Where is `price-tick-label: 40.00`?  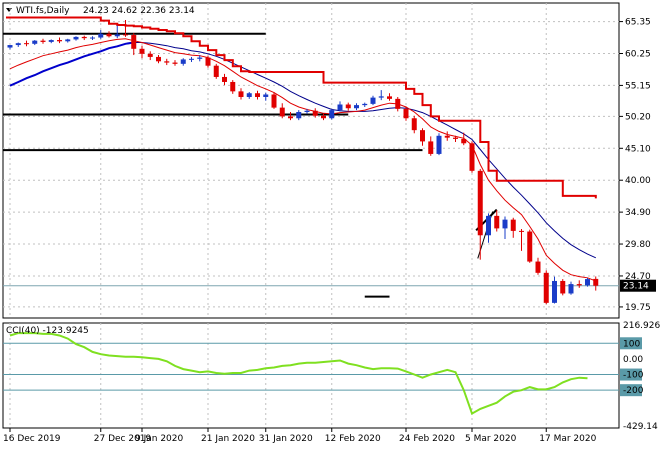 price-tick-label: 40.00 is located at coordinates (638, 181).